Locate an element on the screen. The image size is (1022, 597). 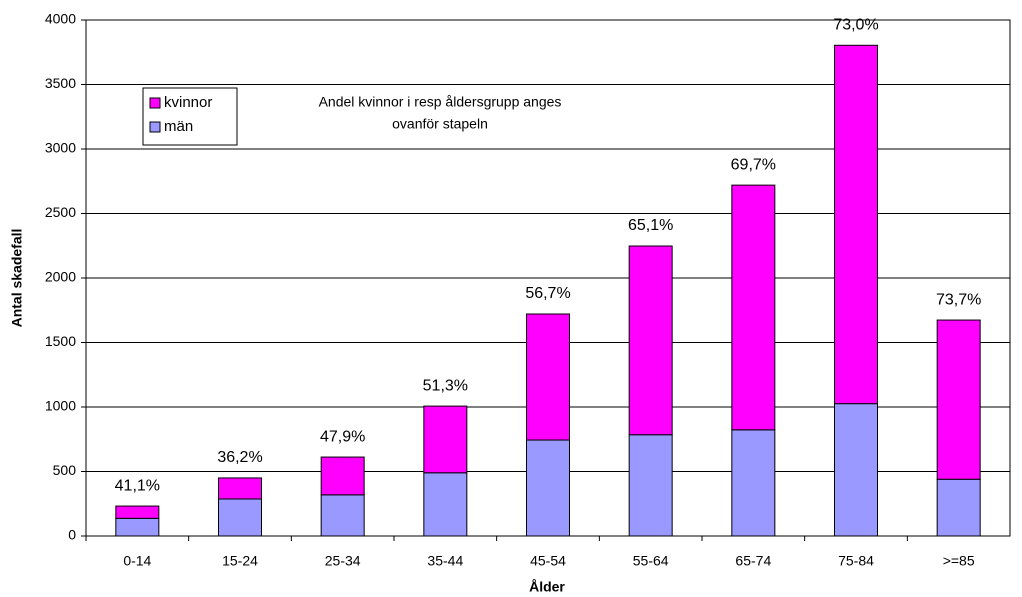
legend-label: kvinnor is located at coordinates (188, 102).